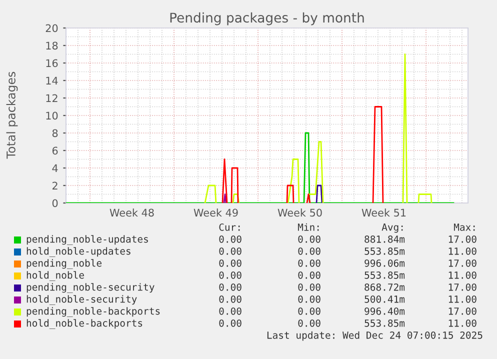 The image size is (497, 359). What do you see at coordinates (87, 240) in the screenshot?
I see `legend-label: pending_noble-updates` at bounding box center [87, 240].